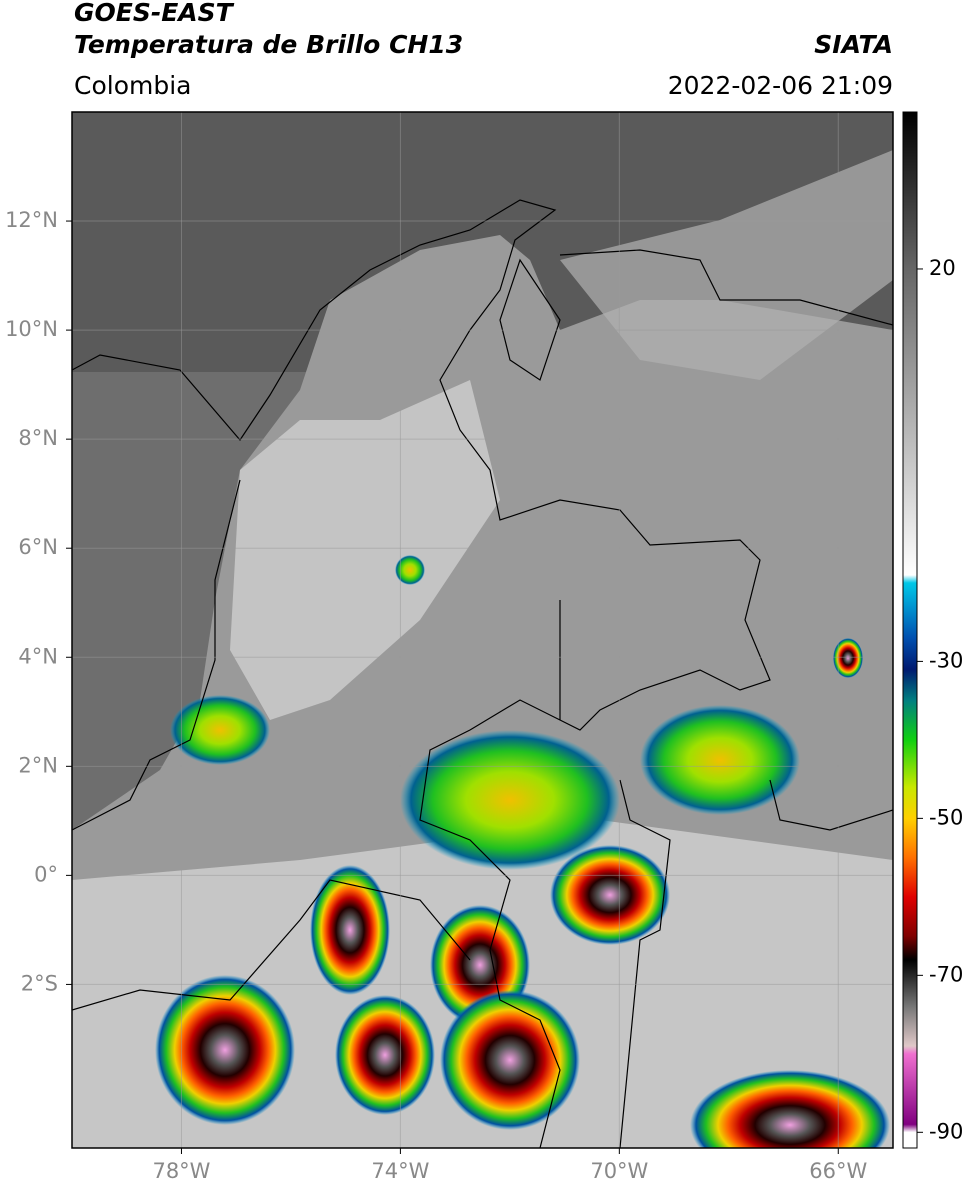 The image size is (966, 1194). Describe the element at coordinates (38, 547) in the screenshot. I see `y-tick-label: 6°N` at that location.